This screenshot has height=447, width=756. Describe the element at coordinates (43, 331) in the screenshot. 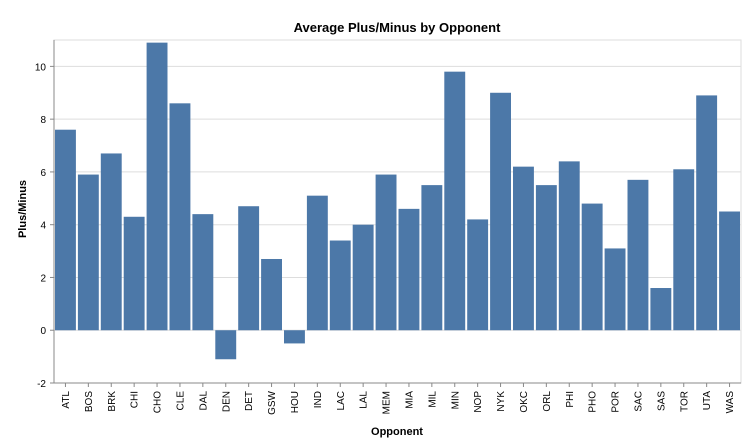

I see `y-tick-label: 0` at that location.